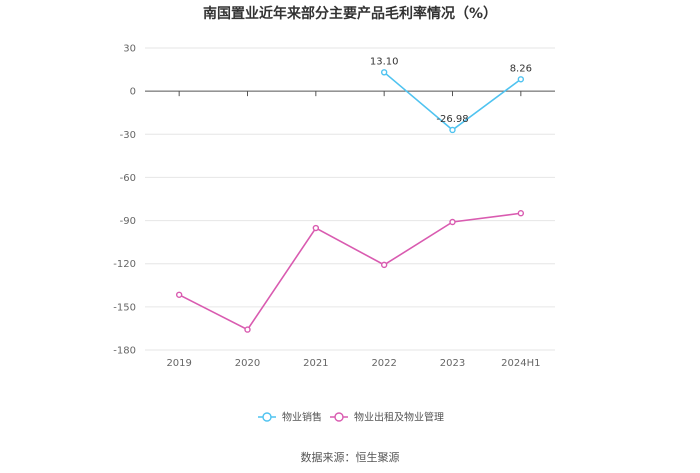 Image resolution: width=700 pixels, height=473 pixels. Describe the element at coordinates (128, 221) in the screenshot. I see `y-tick-label: -90` at that location.